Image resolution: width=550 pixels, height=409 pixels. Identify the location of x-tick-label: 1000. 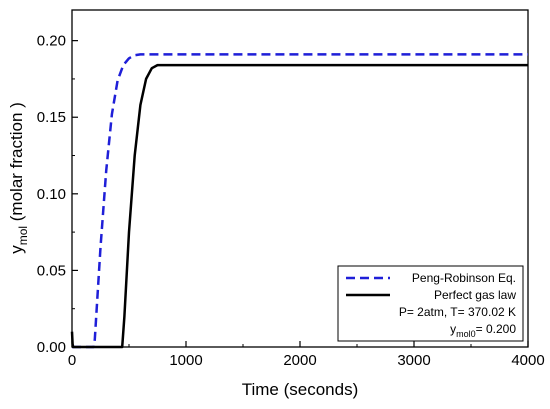
(185, 360).